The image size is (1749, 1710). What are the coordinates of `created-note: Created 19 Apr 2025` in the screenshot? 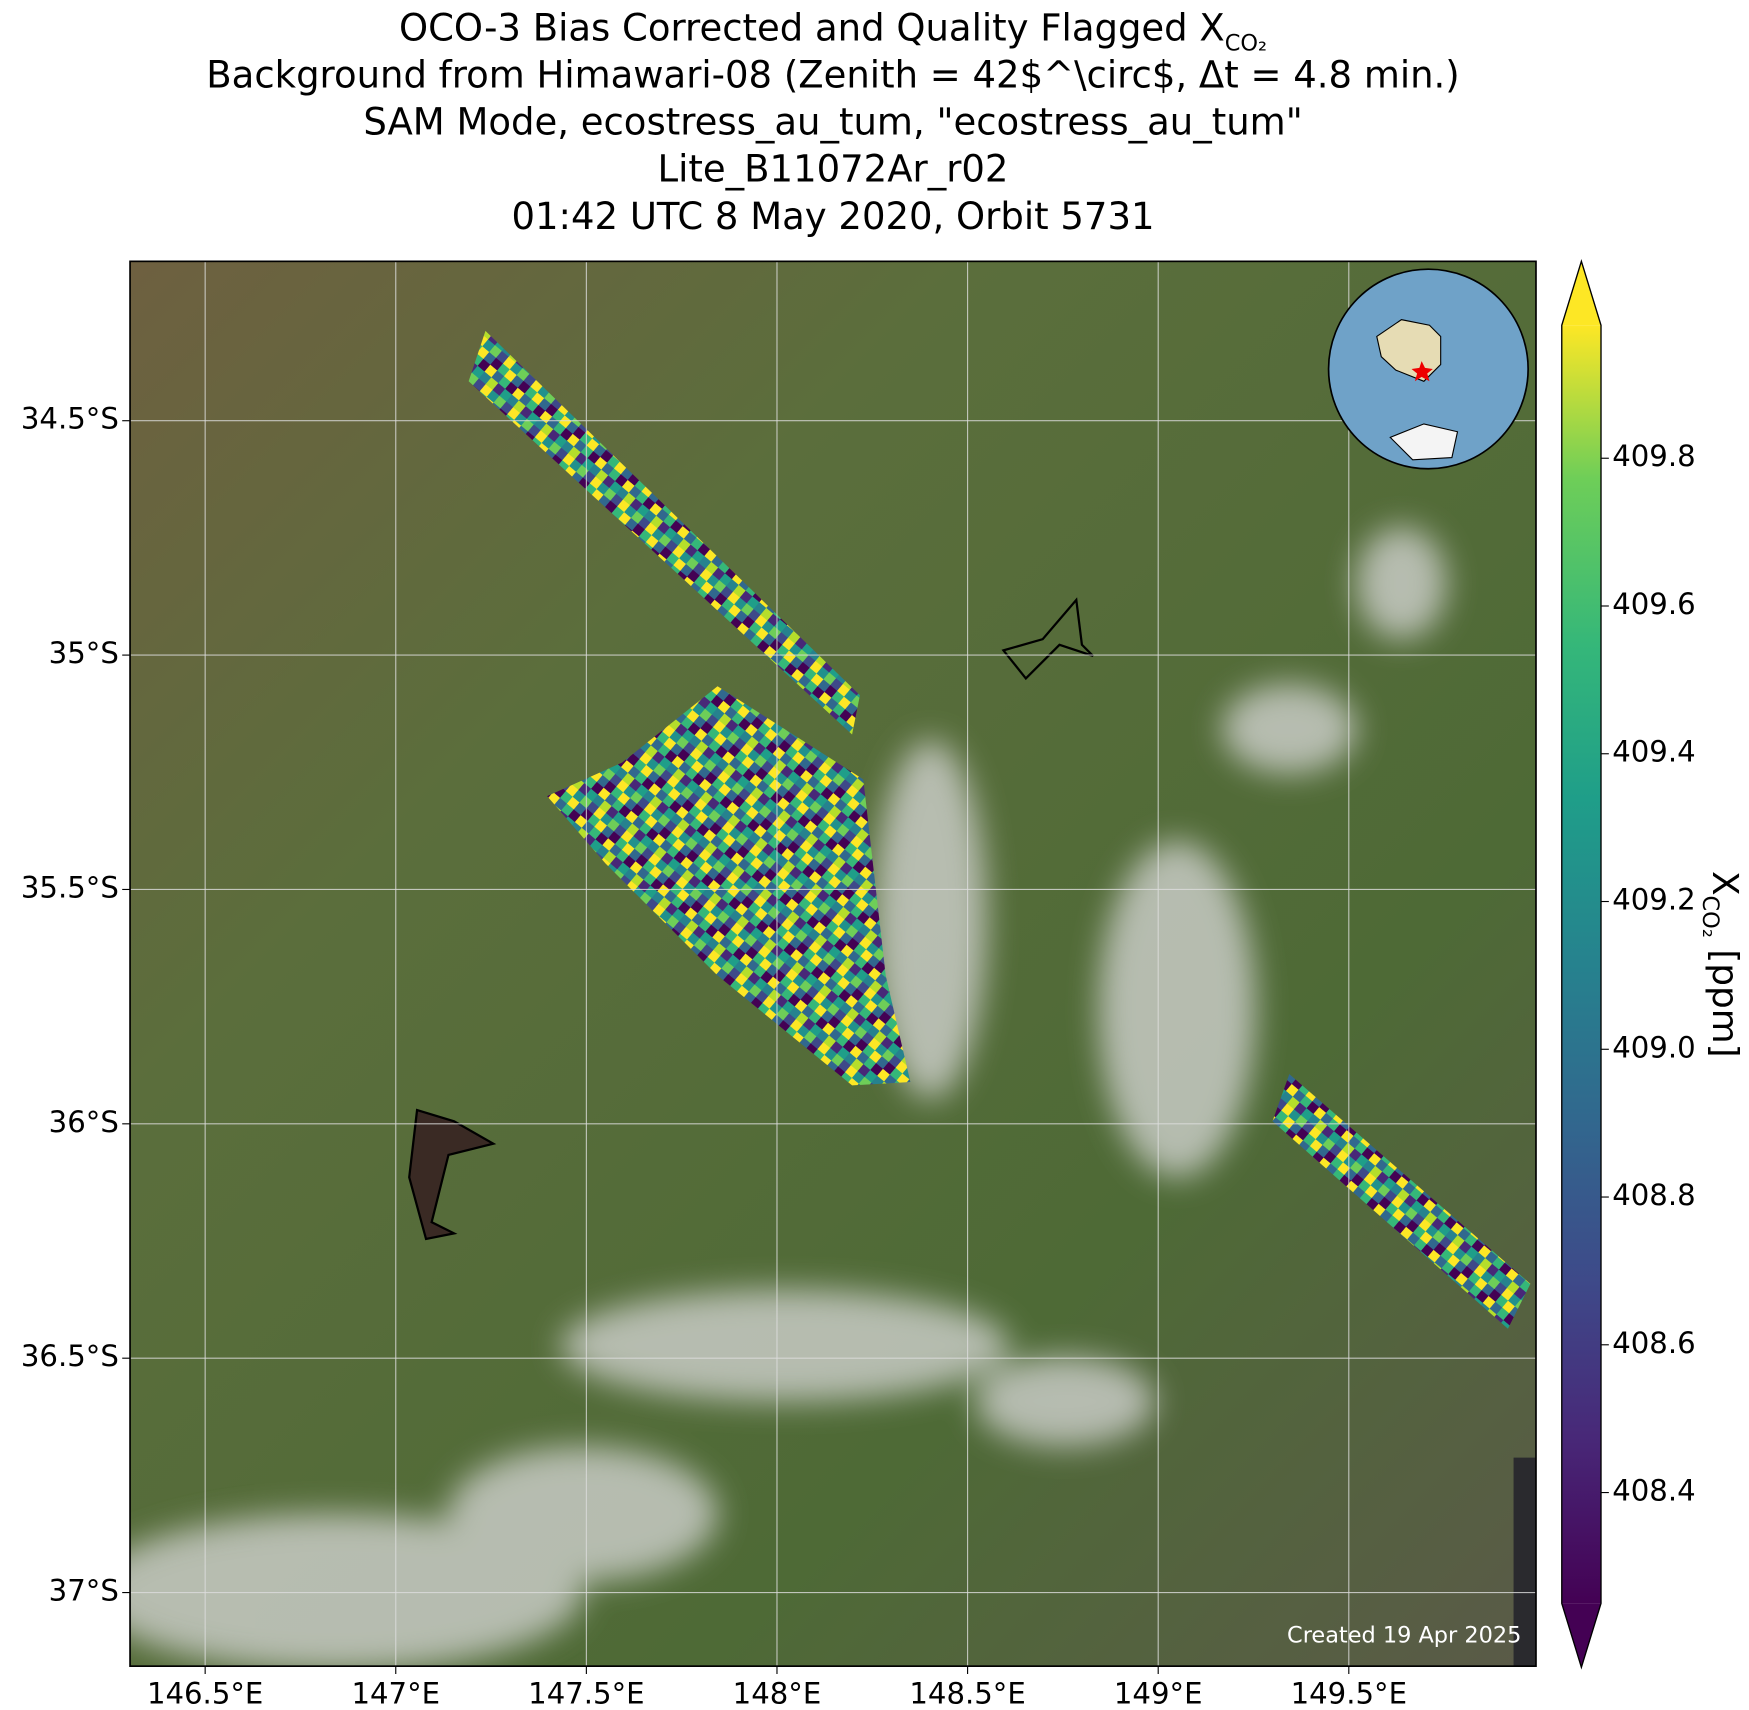 It's located at (1404, 1636).